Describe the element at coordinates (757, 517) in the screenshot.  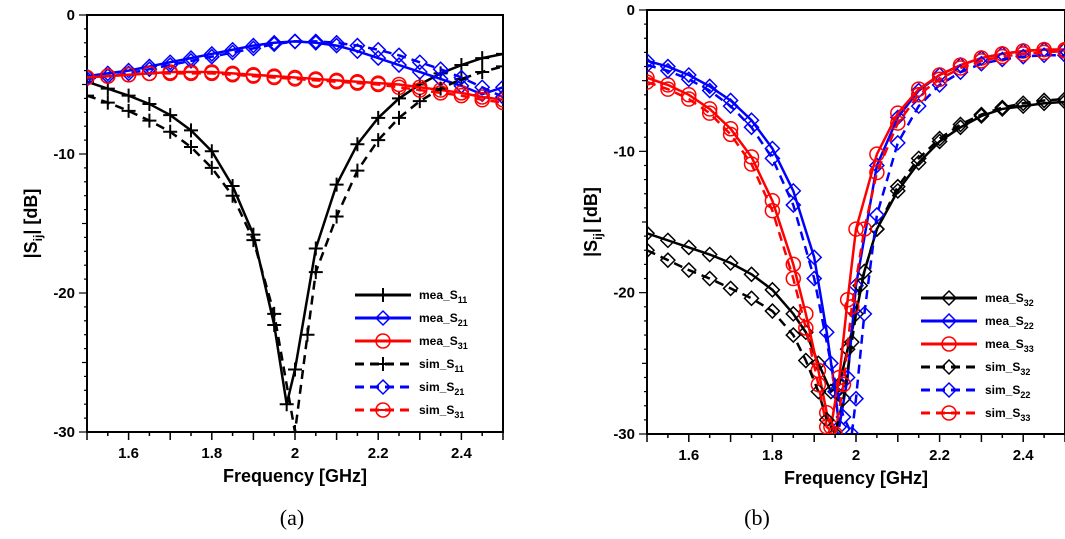
I see `caption-b: (b)` at that location.